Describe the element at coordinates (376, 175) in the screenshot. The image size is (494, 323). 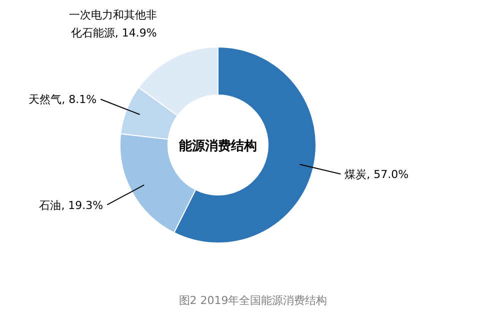
I see `slice-label: 煤炭, 57.0%` at that location.